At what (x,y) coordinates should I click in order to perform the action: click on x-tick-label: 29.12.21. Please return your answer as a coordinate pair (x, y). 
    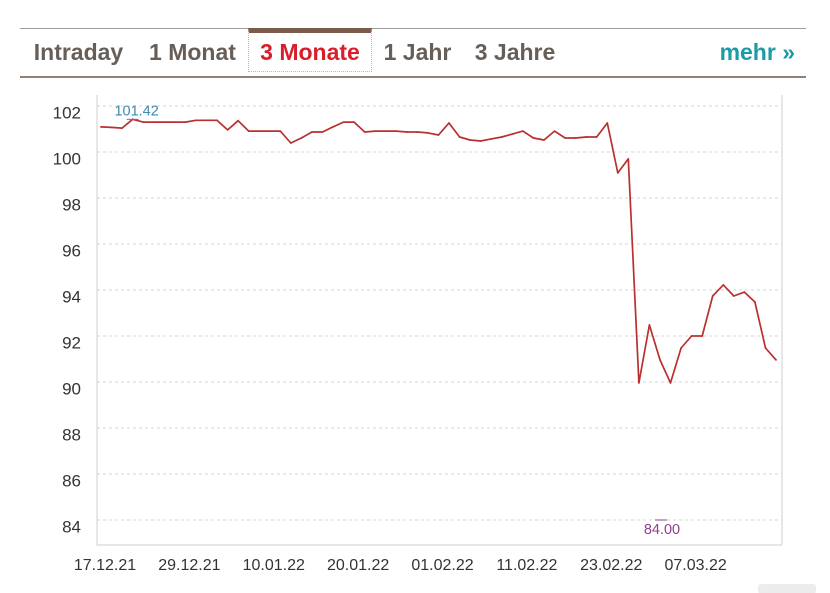
    Looking at the image, I should click on (189, 565).